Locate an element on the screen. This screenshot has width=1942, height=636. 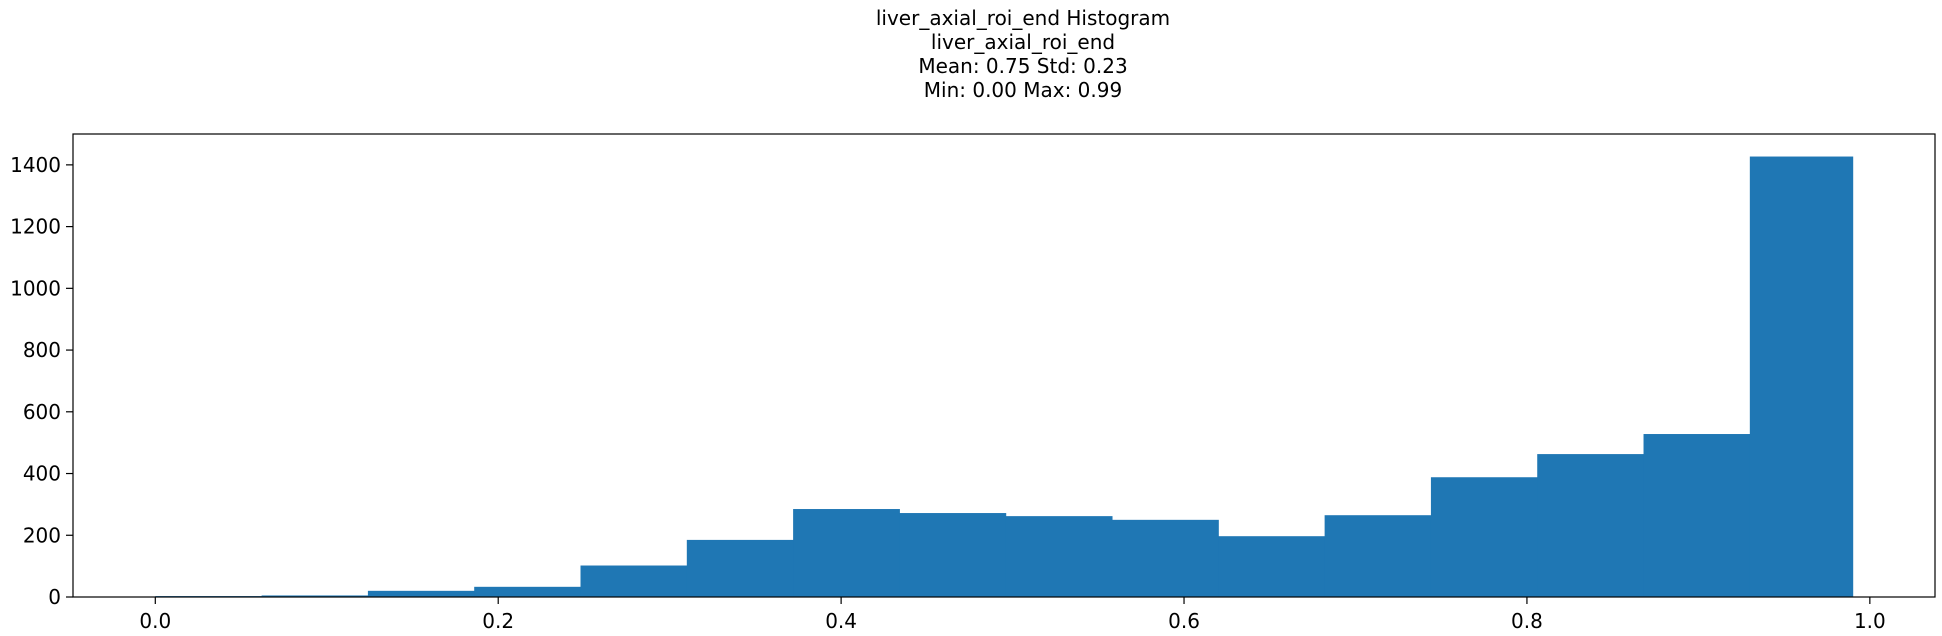
x-tick-label: 0.6 is located at coordinates (1184, 621).